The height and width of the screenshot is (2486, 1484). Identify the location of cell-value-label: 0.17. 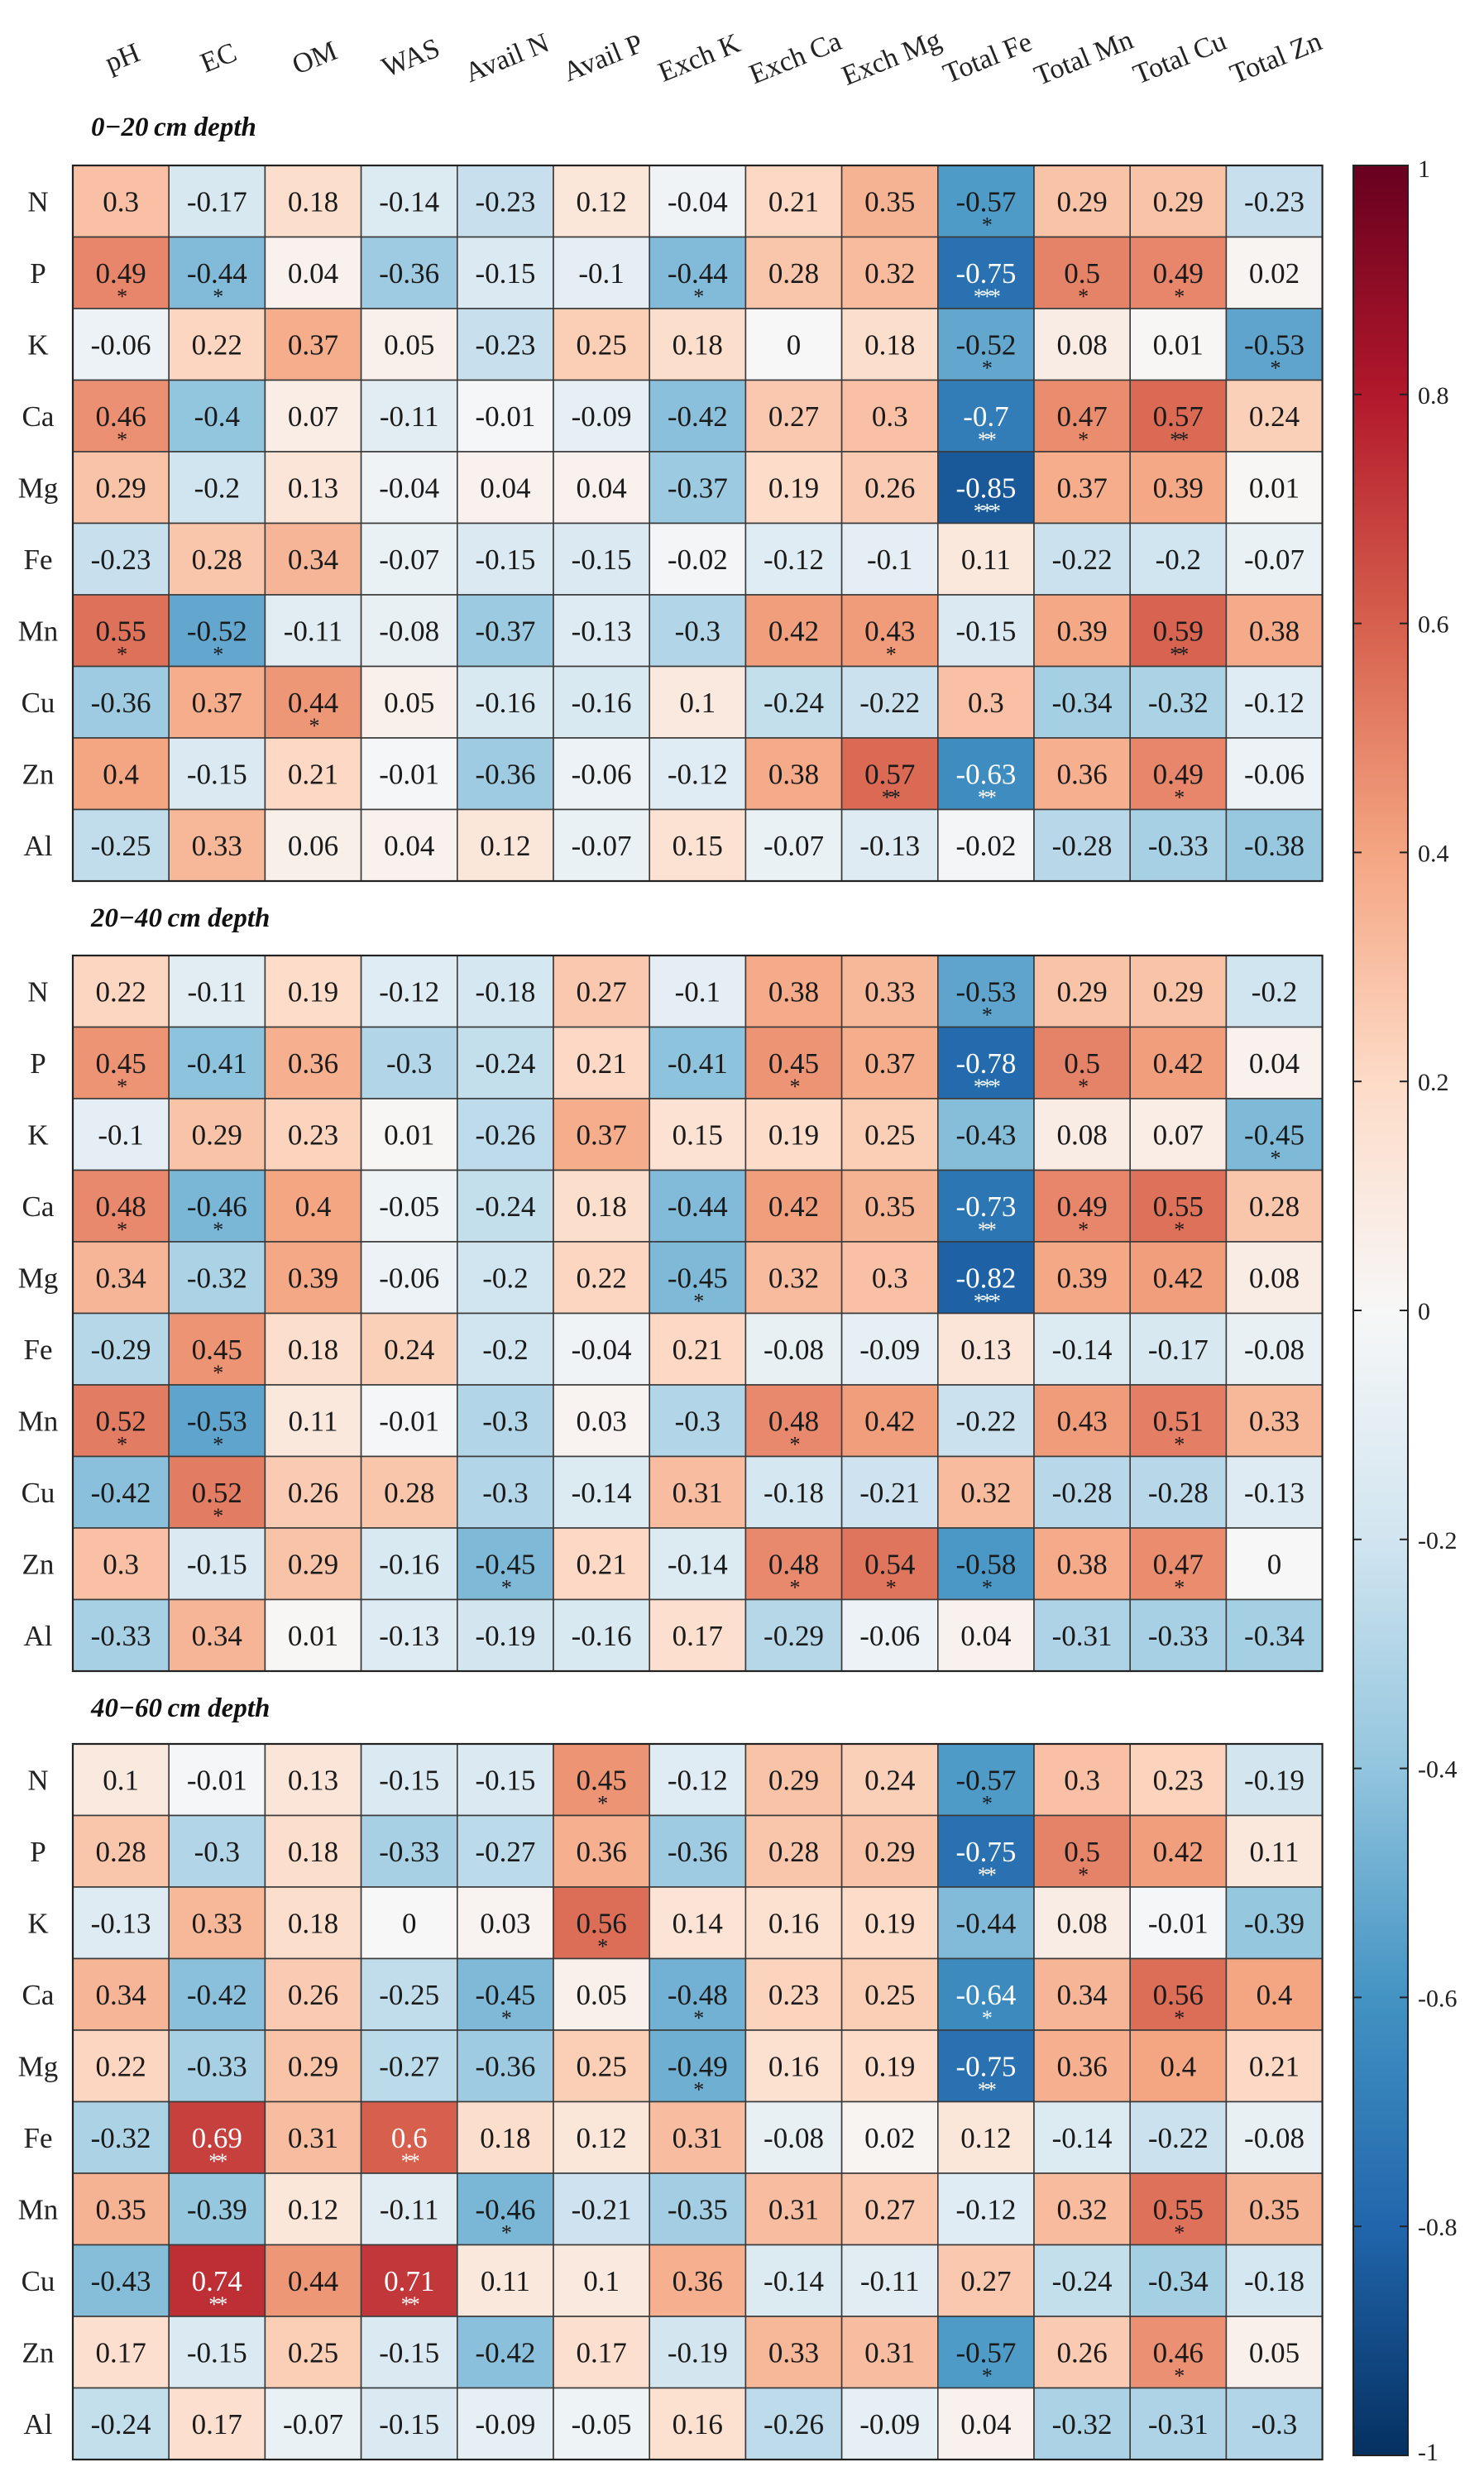
(601, 2352).